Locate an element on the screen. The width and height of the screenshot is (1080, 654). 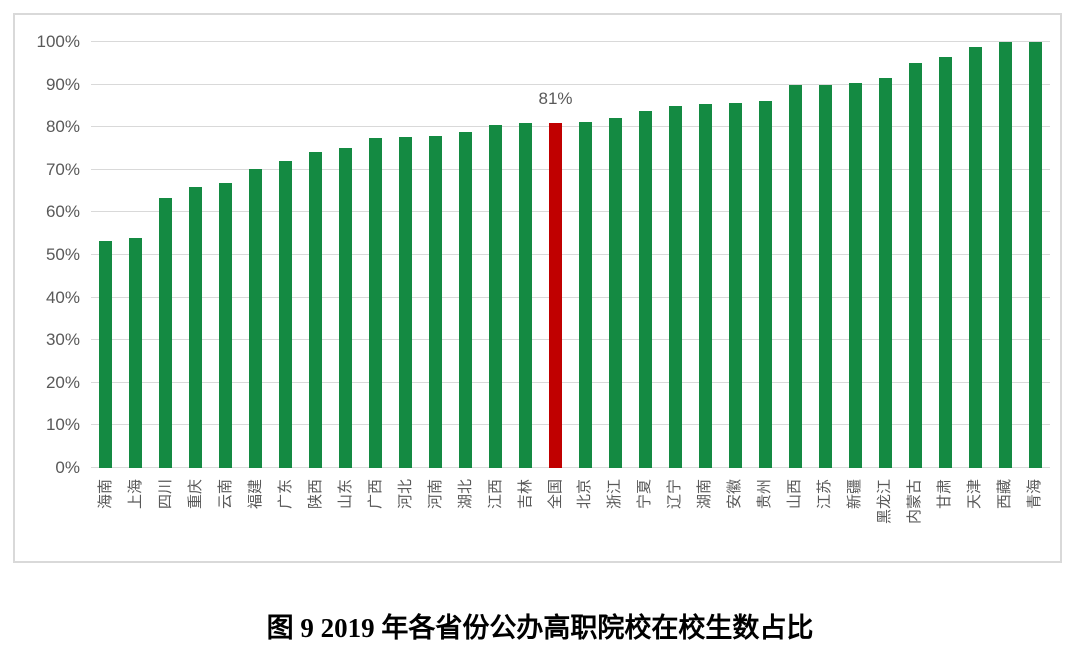
bar-slot-四川 is located at coordinates (166, 255).